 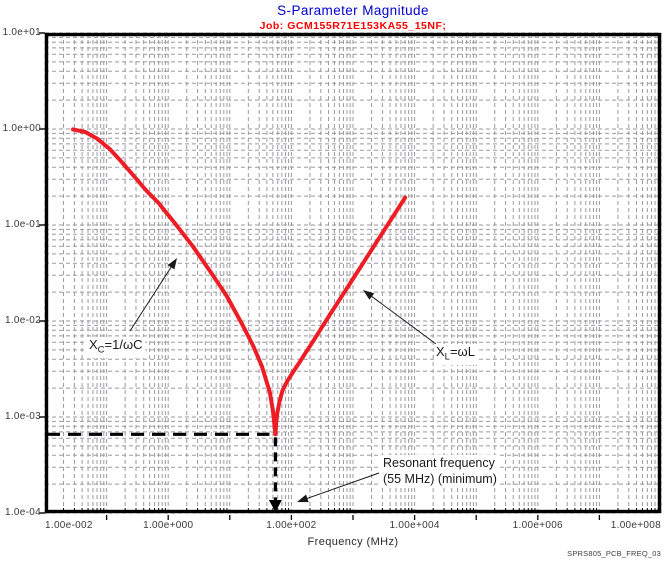 I want to click on y-tick-label: 1.0e-03, so click(x=22, y=416).